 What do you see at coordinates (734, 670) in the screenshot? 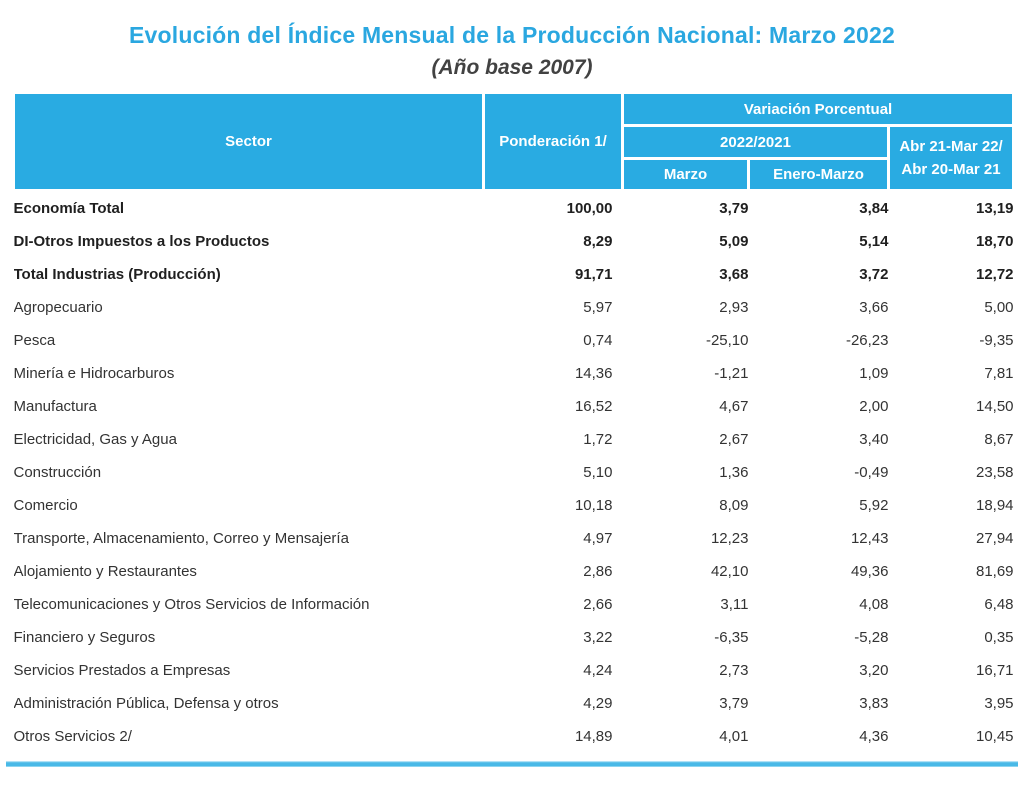
I see `marzo-cell: 2,73` at bounding box center [734, 670].